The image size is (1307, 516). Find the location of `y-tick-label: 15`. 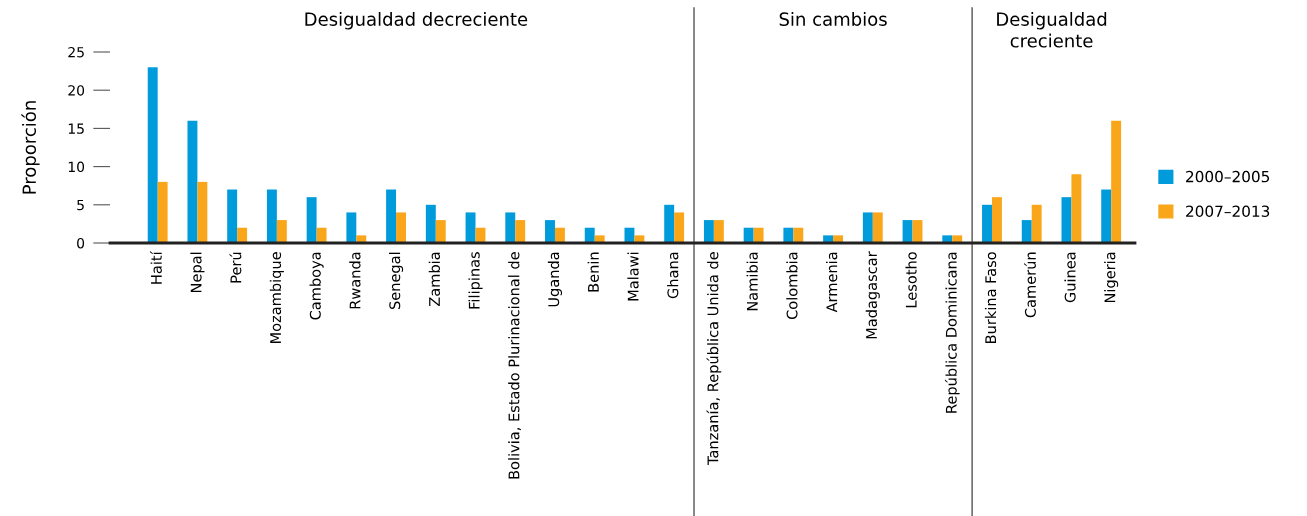

y-tick-label: 15 is located at coordinates (76, 128).